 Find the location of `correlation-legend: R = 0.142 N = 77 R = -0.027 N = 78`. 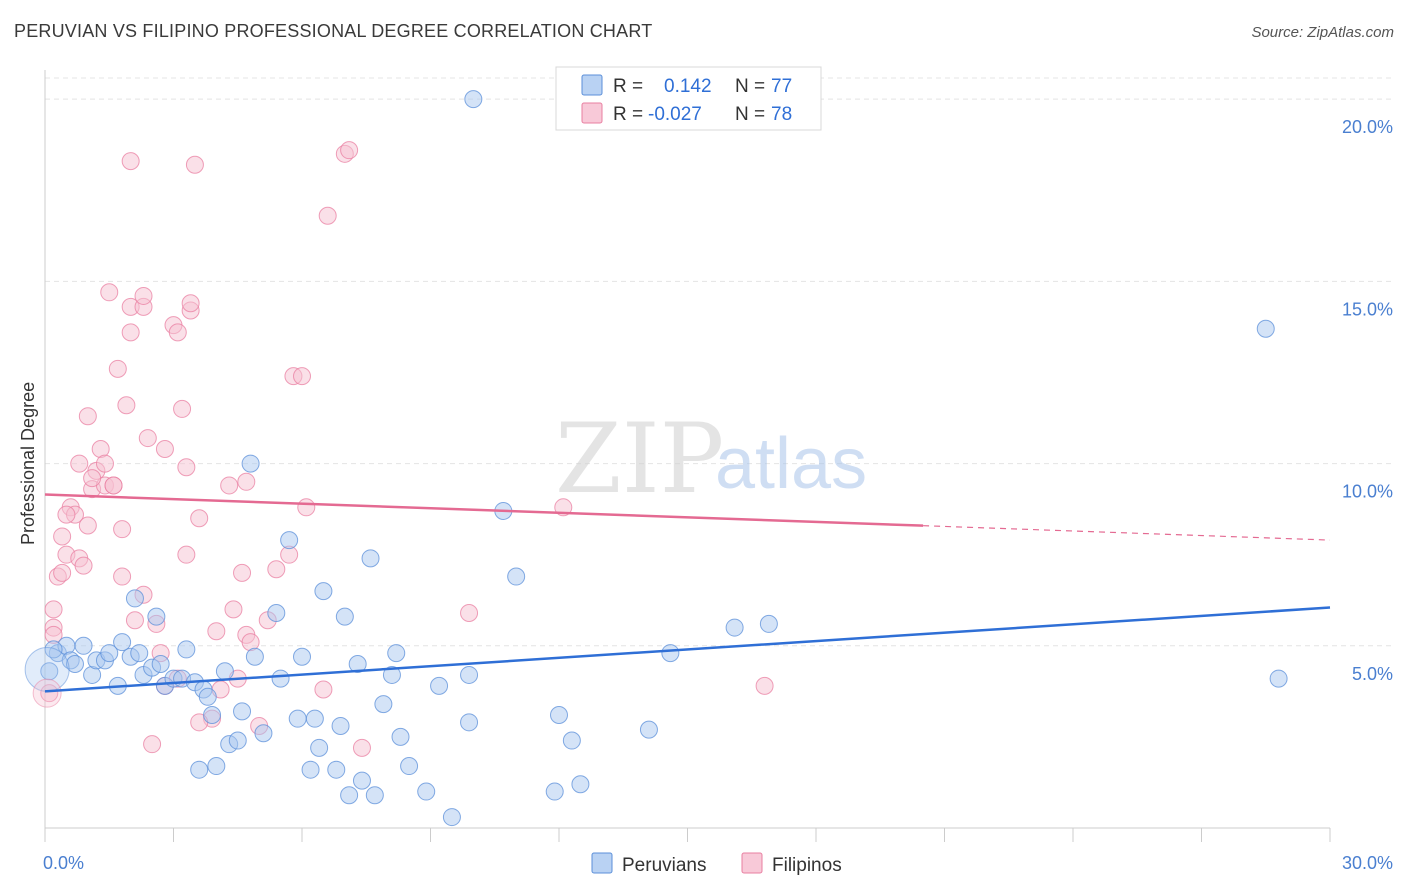

correlation-legend: R = 0.142 N = 77 R = -0.027 N = 78 is located at coordinates (688, 98).